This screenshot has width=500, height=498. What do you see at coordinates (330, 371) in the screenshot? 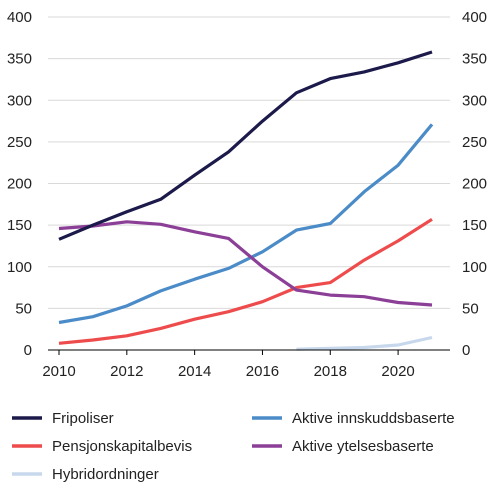
I see `x-tick-2018: 2018` at bounding box center [330, 371].